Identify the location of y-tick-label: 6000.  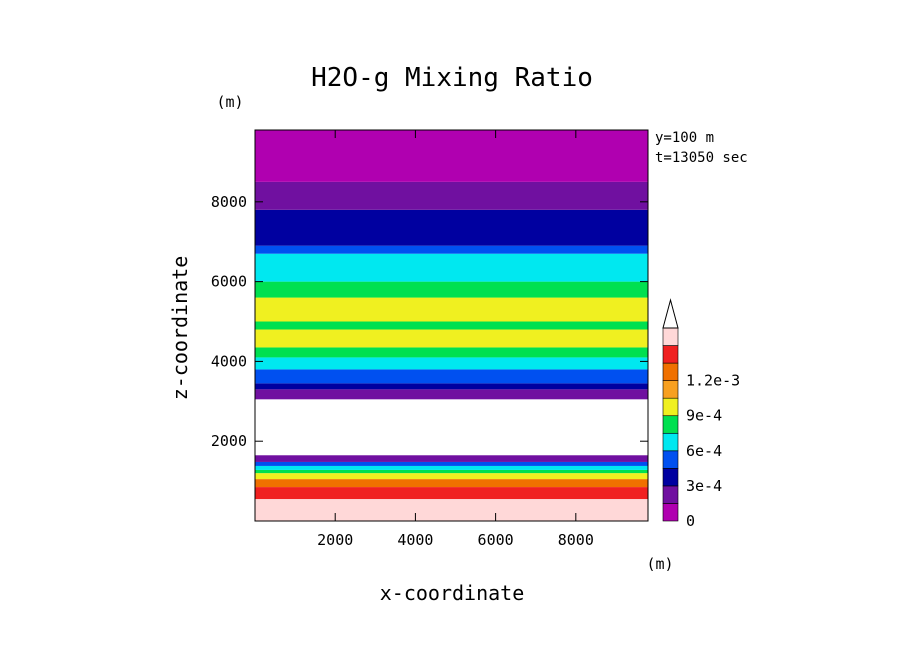
(229, 282).